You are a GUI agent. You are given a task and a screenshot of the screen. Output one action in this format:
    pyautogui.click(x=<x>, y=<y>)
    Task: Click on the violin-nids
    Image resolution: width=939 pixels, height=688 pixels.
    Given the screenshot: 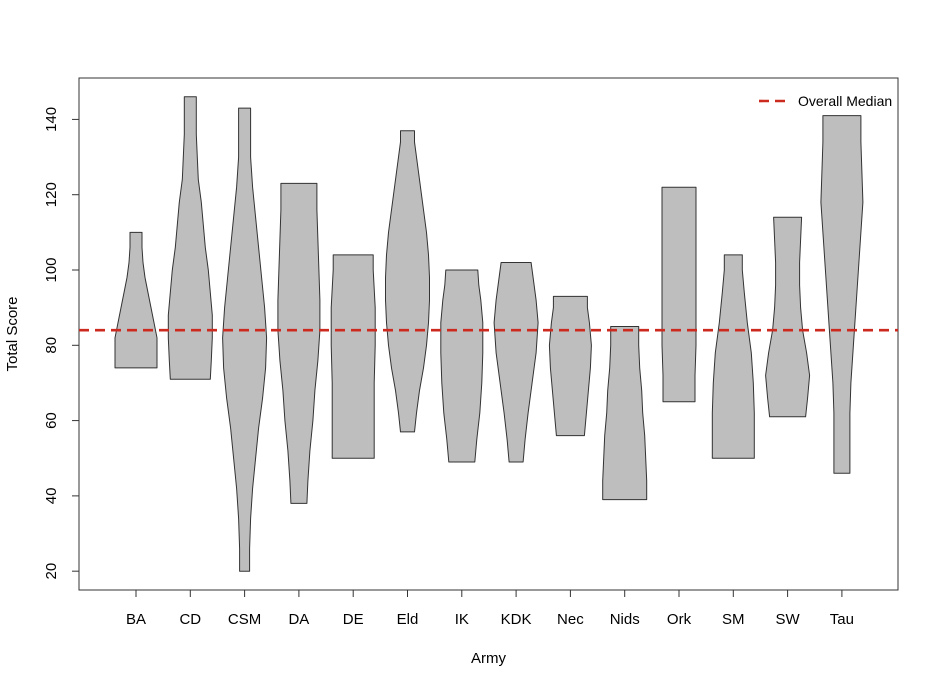 What is the action you would take?
    pyautogui.click(x=625, y=413)
    